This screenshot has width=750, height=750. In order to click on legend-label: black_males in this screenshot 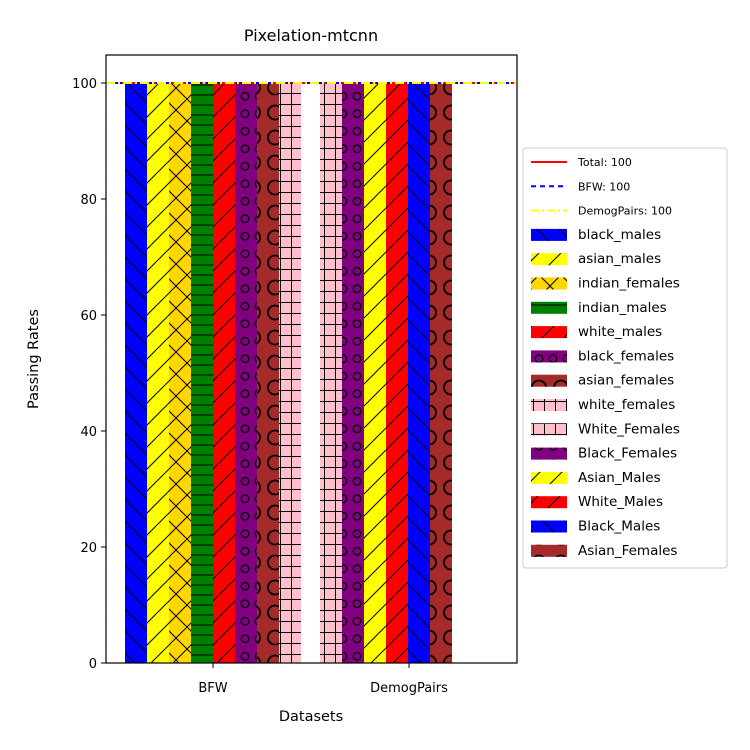, I will do `click(619, 235)`.